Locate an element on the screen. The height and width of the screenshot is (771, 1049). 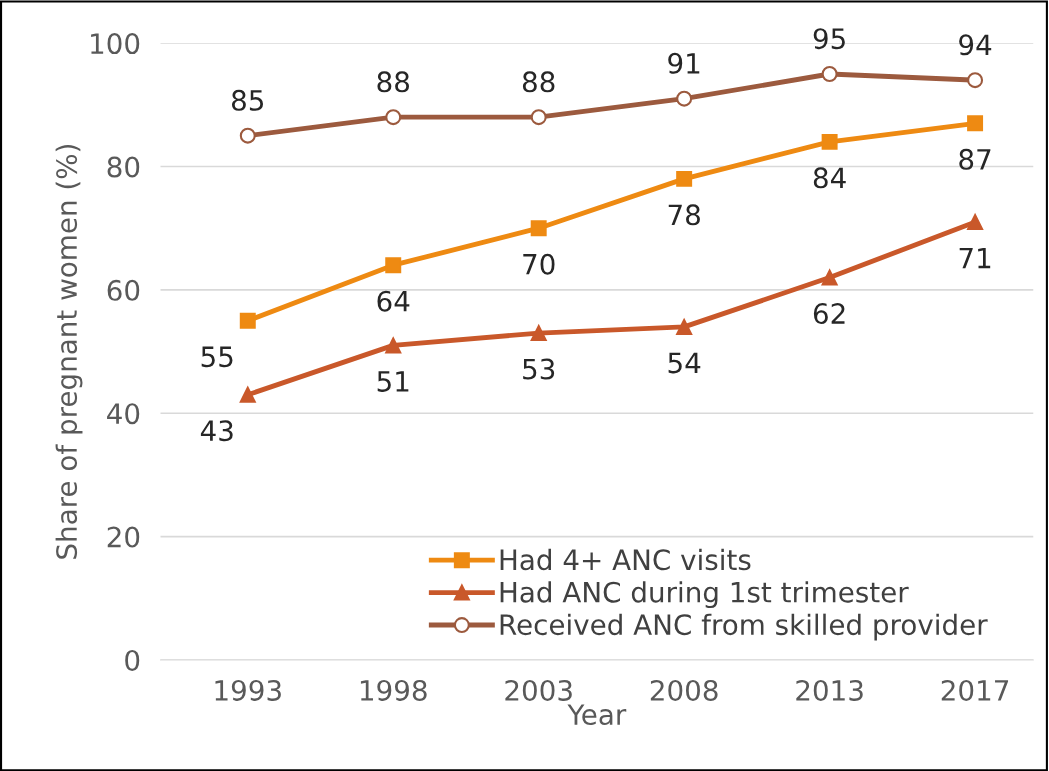
x-tick-label: 2008 is located at coordinates (684, 690).